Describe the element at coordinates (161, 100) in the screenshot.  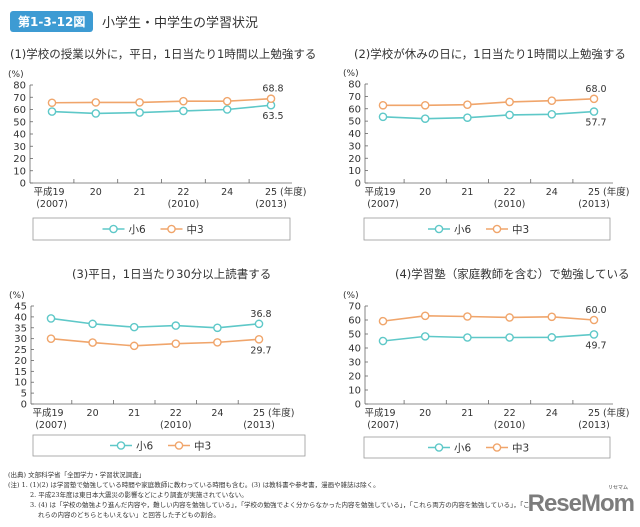
I see `chart-1-series-chu3-line` at that location.